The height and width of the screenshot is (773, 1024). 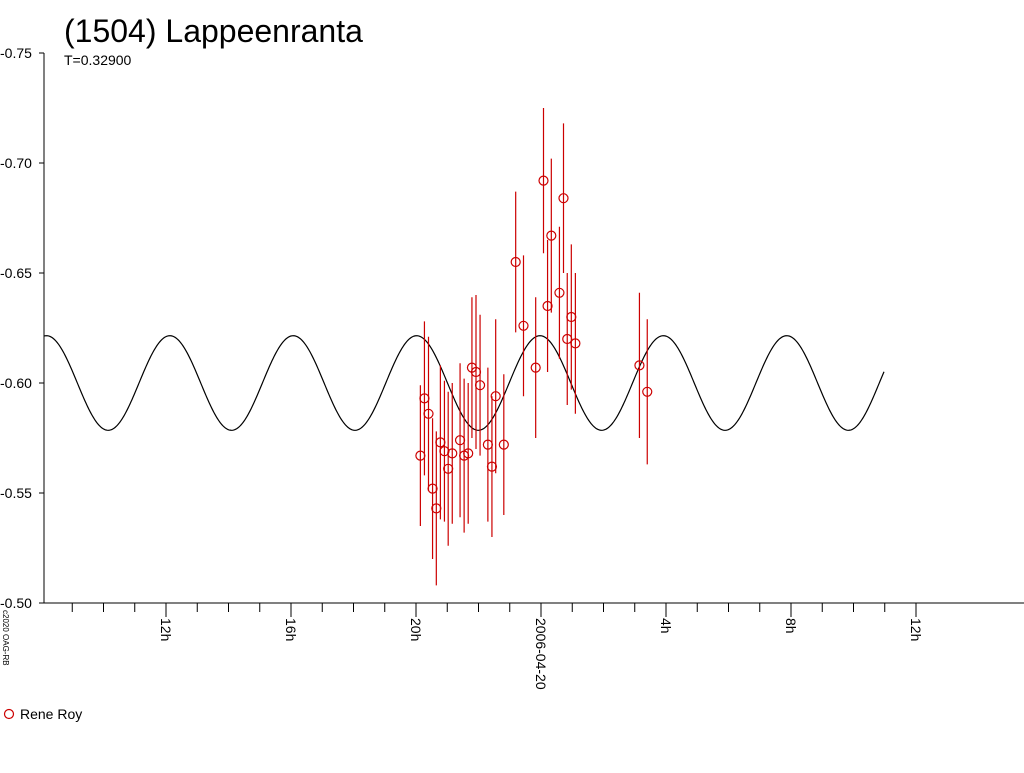 What do you see at coordinates (16, 603) in the screenshot?
I see `y-tick-label: -0.50` at bounding box center [16, 603].